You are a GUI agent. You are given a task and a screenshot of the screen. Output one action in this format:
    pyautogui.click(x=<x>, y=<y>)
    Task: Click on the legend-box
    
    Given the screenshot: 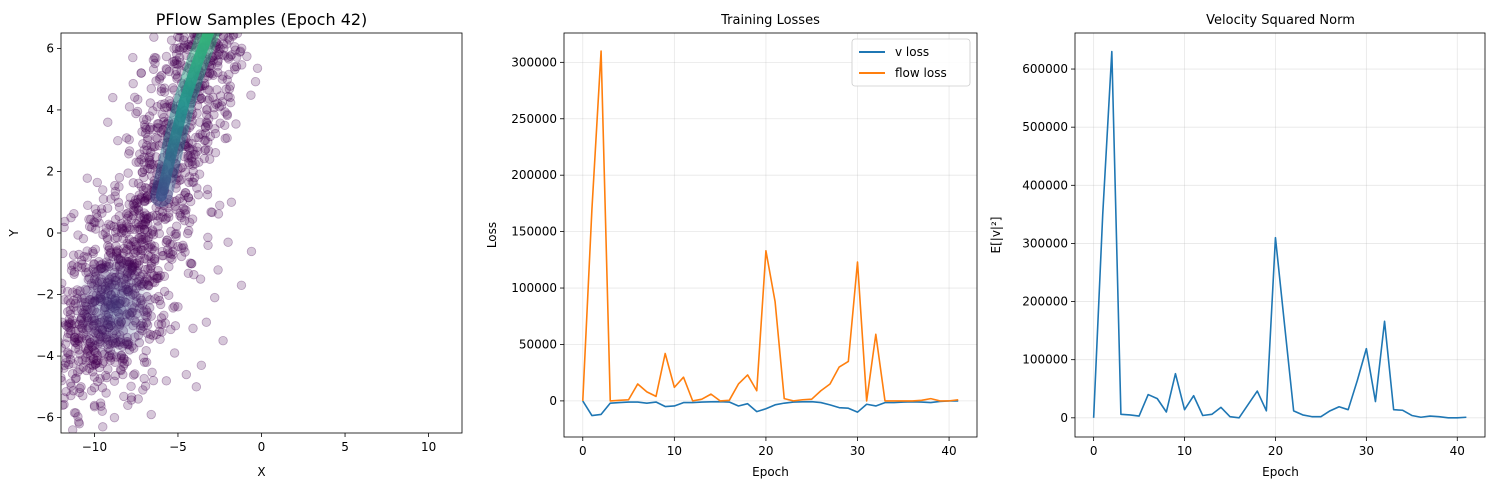 What is the action you would take?
    pyautogui.click(x=911, y=62)
    